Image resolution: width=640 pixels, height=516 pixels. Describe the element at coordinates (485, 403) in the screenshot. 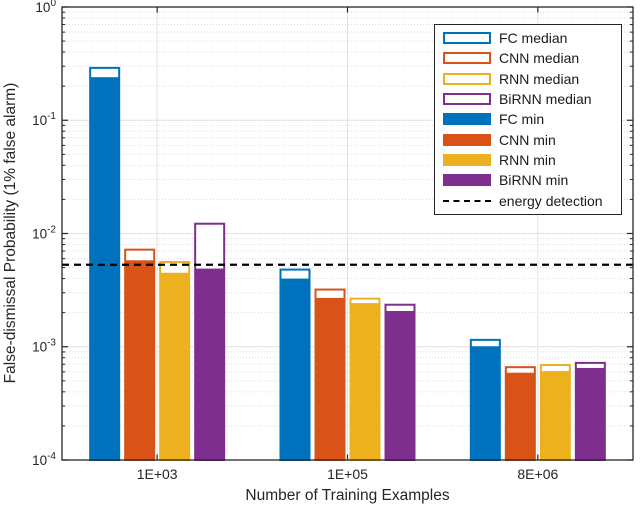

I see `bar-fc-min-8e06` at that location.